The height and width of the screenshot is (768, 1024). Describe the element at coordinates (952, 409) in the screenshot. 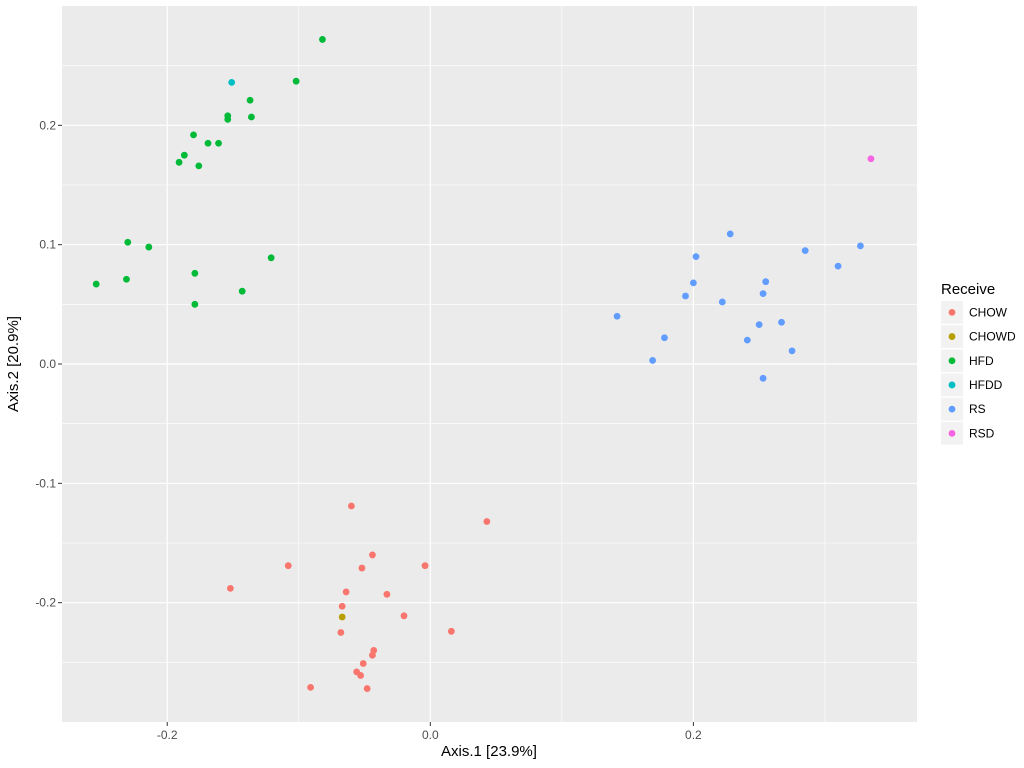

I see `legend-swatch-rs` at that location.